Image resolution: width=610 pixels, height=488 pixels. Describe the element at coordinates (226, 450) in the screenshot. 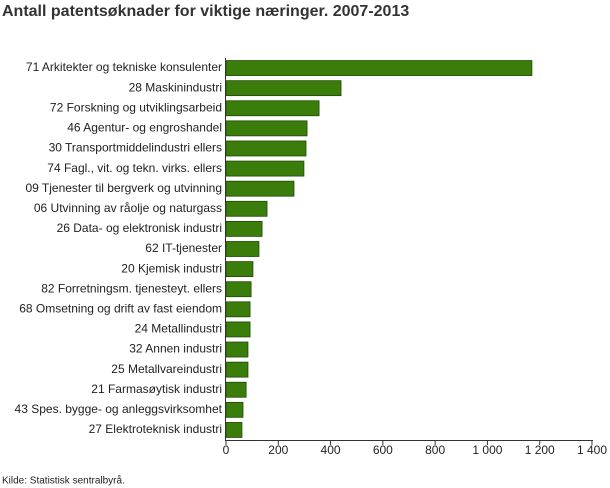

I see `x-tick-label: 0` at that location.